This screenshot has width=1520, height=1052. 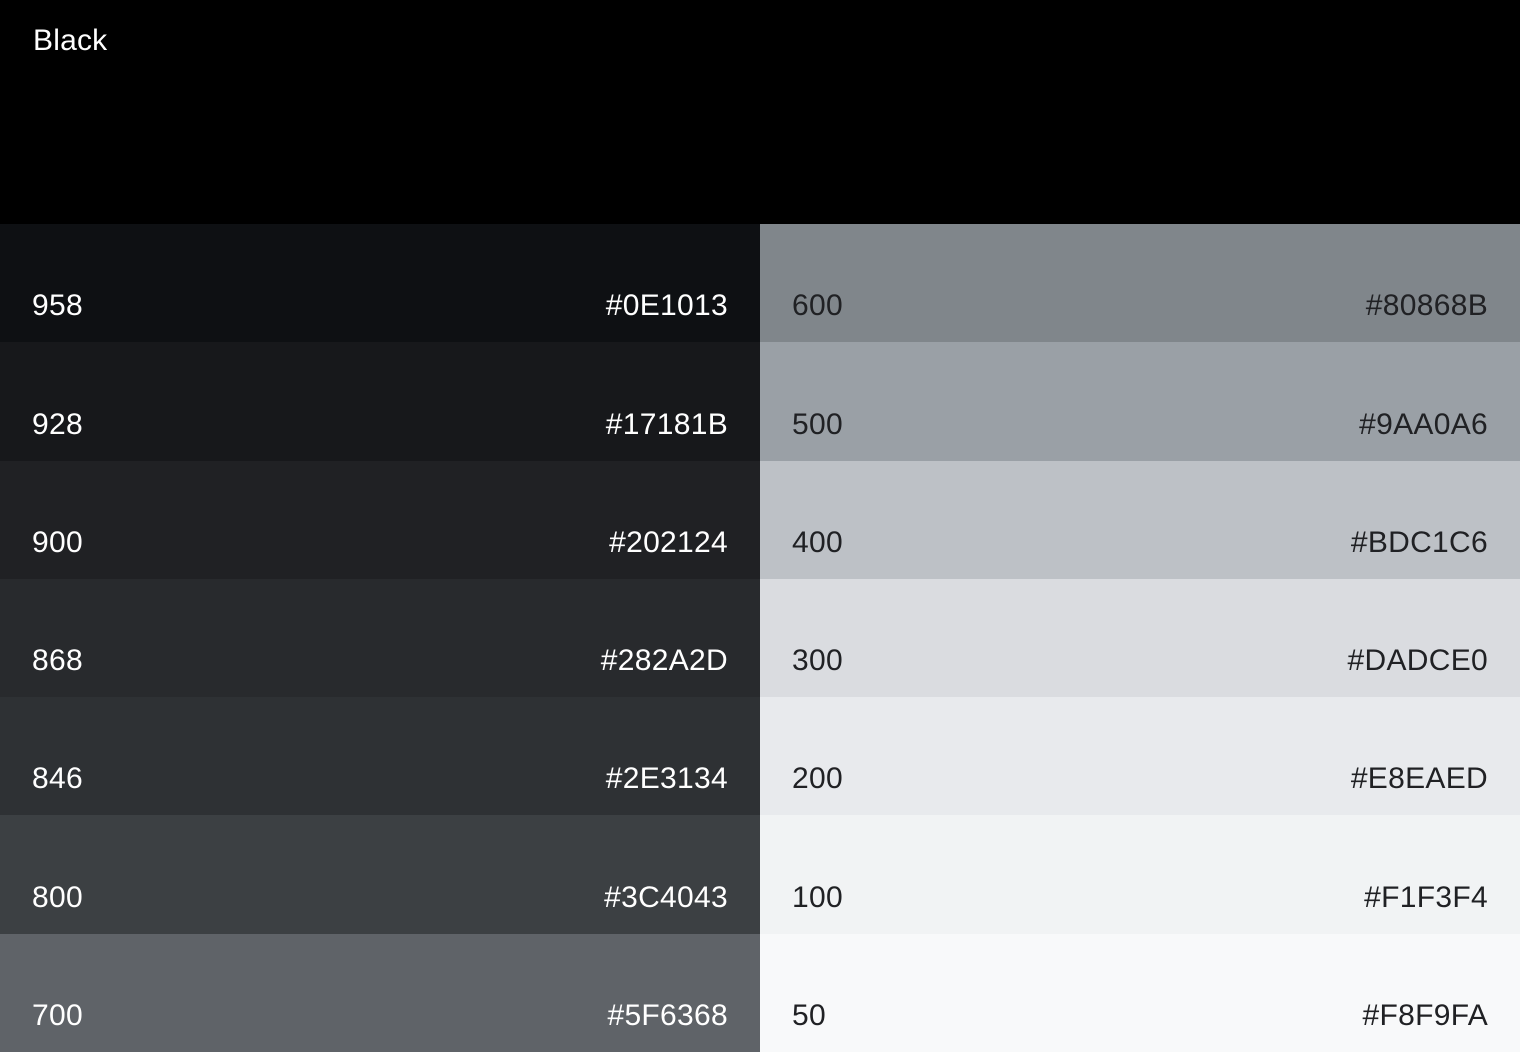 I want to click on swatch-hex-label: #DADCE0, so click(x=1417, y=661).